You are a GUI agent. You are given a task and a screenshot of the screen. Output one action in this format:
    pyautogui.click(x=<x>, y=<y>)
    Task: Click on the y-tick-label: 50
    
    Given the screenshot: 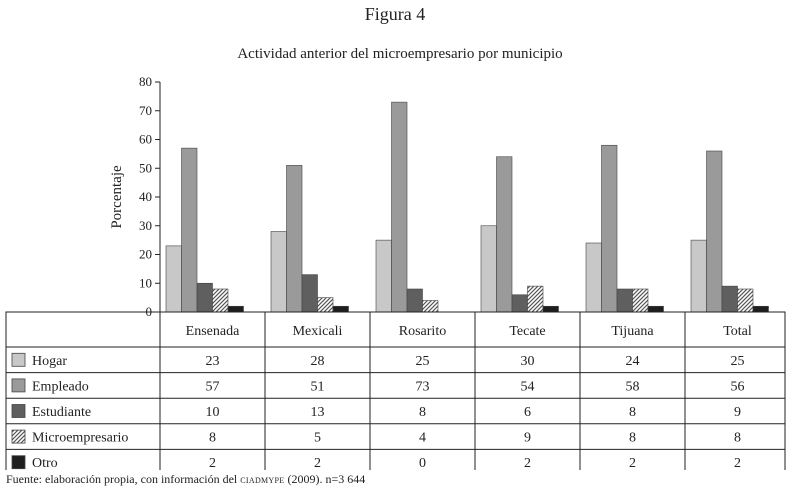 What is the action you would take?
    pyautogui.click(x=145, y=167)
    